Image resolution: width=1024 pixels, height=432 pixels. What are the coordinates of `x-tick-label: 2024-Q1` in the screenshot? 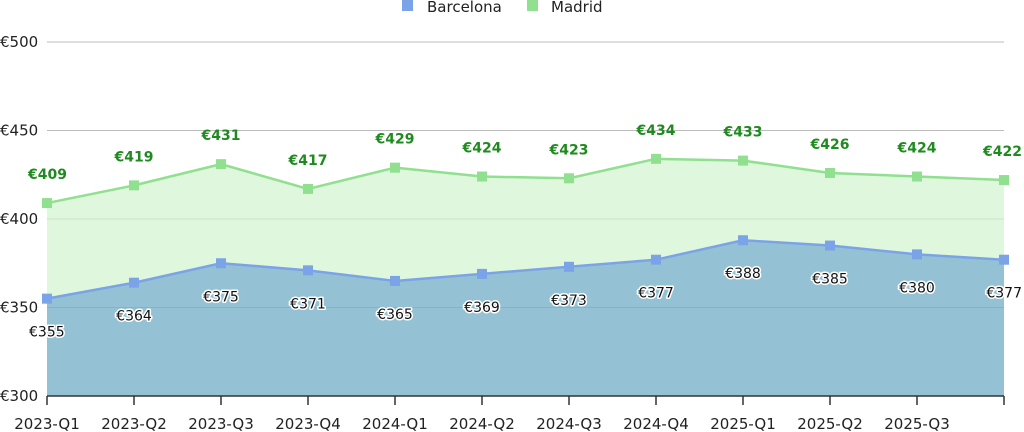 It's located at (395, 423).